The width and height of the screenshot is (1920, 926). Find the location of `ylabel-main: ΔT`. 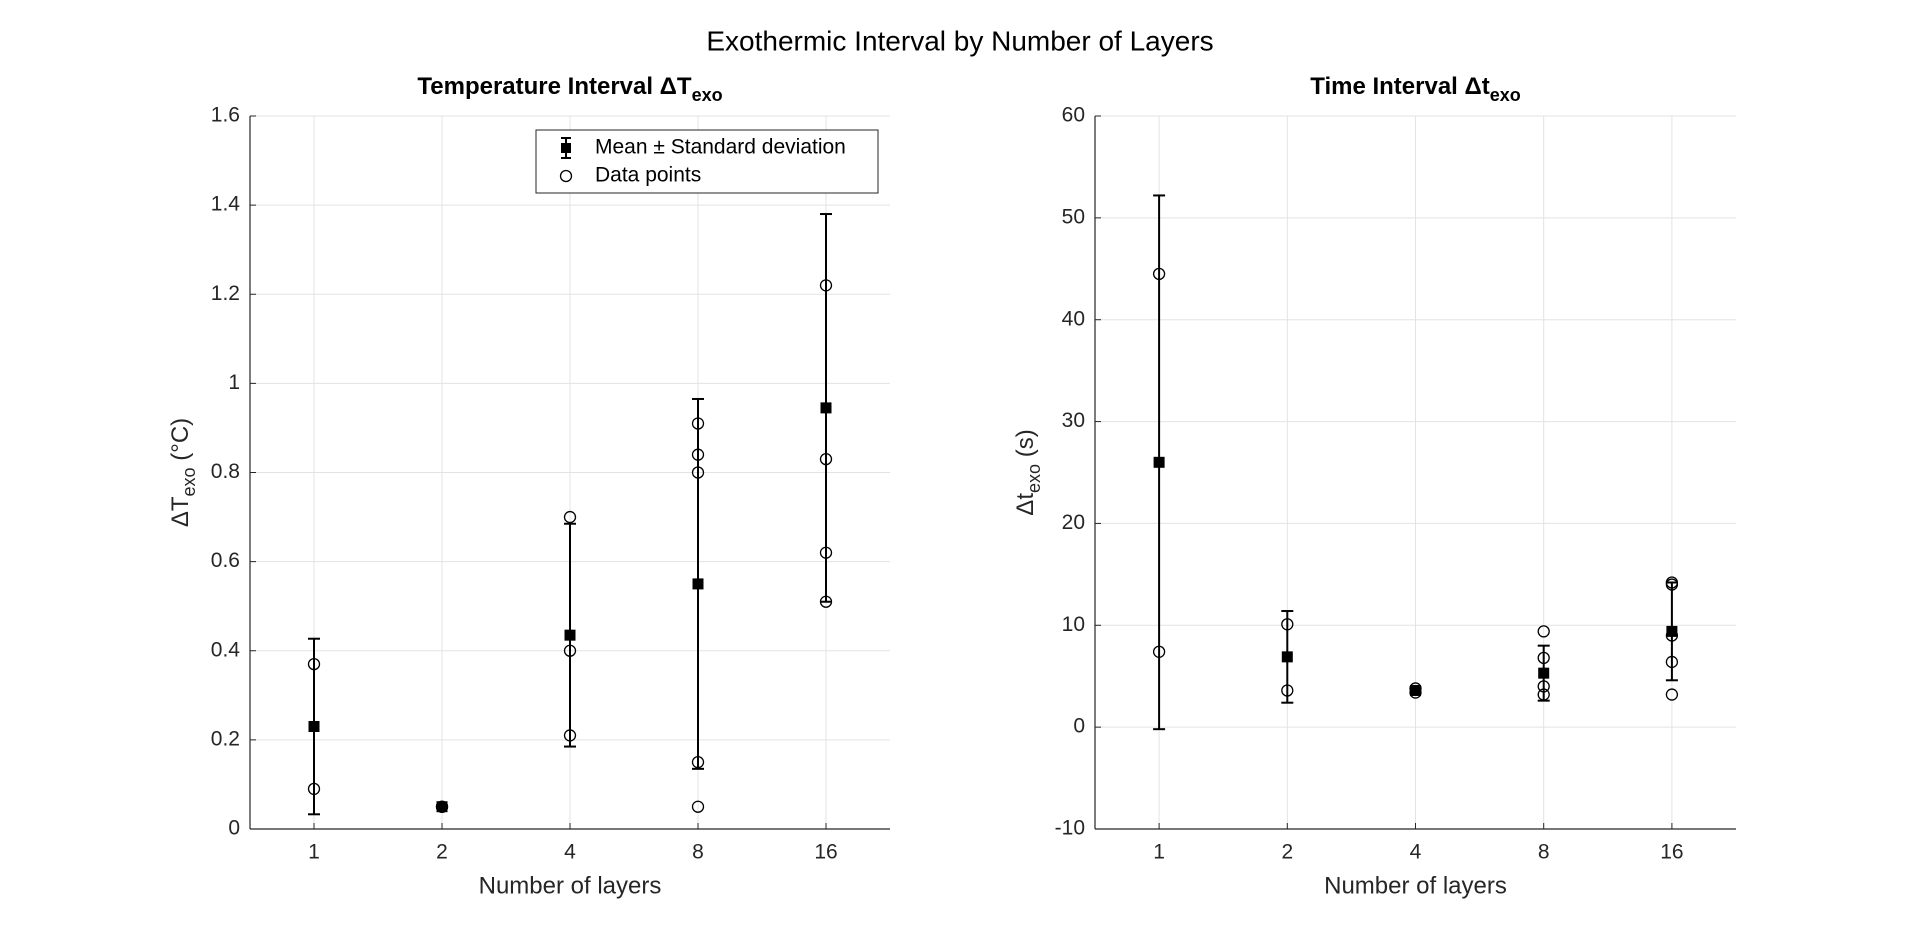

ylabel-main: ΔT is located at coordinates (180, 511).